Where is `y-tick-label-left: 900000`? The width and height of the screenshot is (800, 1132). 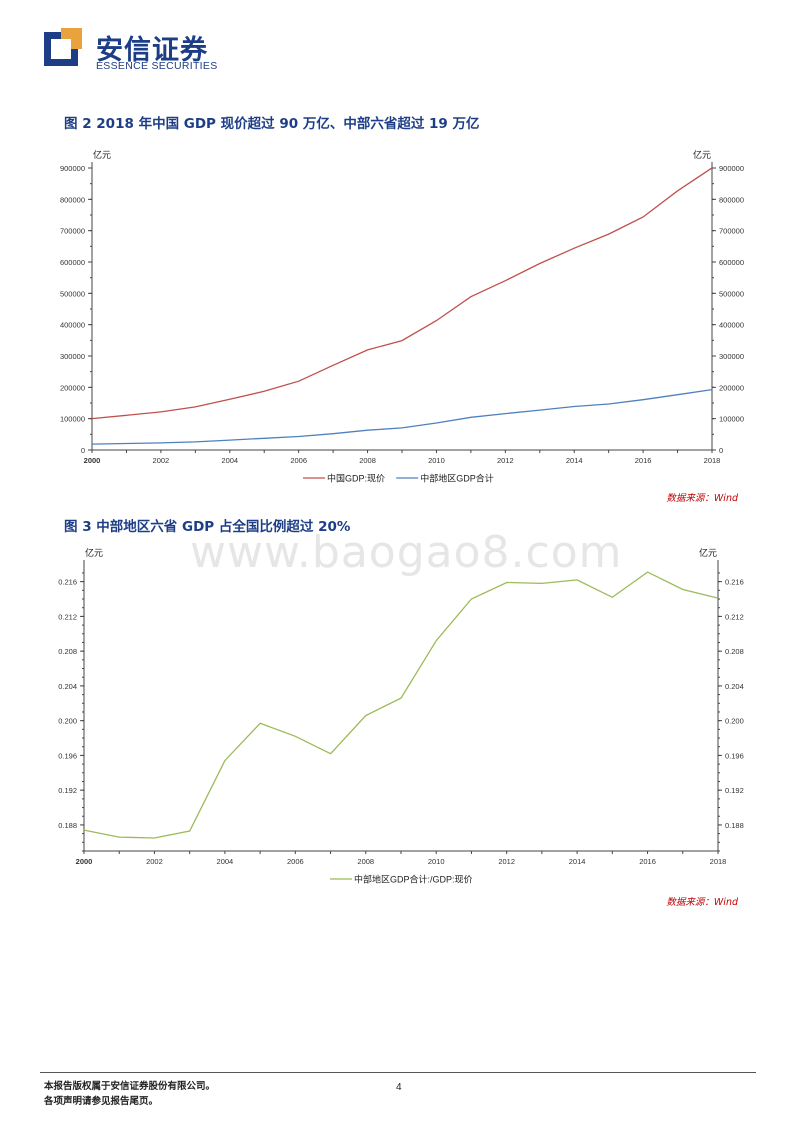 y-tick-label-left: 900000 is located at coordinates (72, 168).